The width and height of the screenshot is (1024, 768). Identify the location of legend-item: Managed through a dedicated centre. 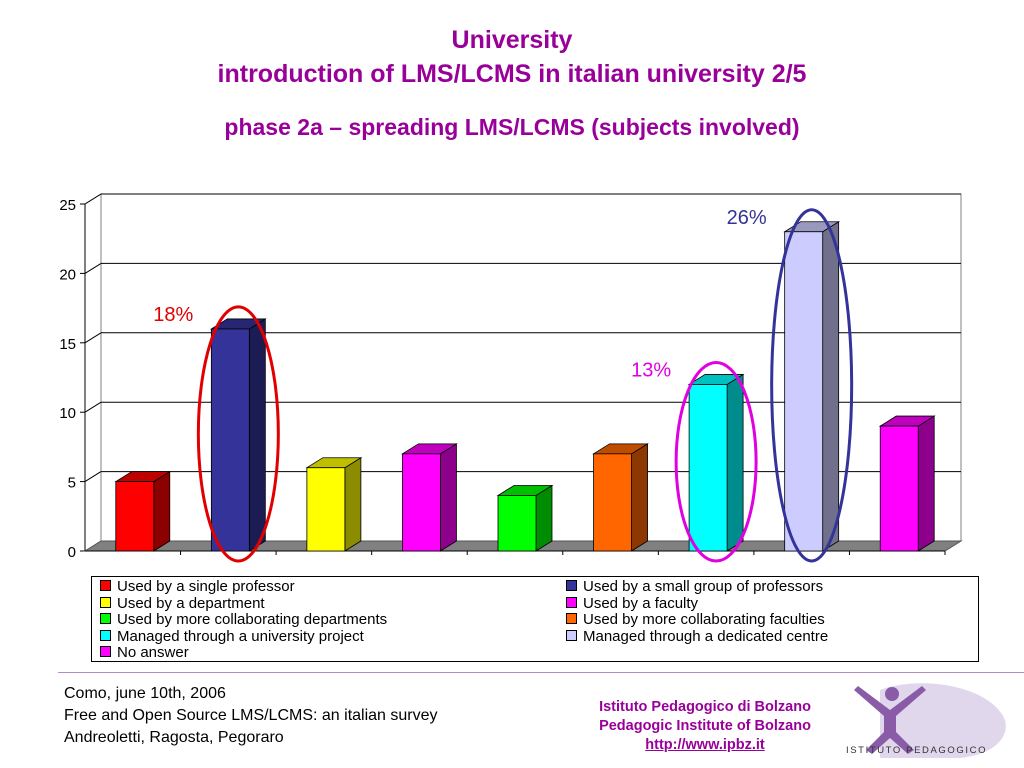
(697, 636).